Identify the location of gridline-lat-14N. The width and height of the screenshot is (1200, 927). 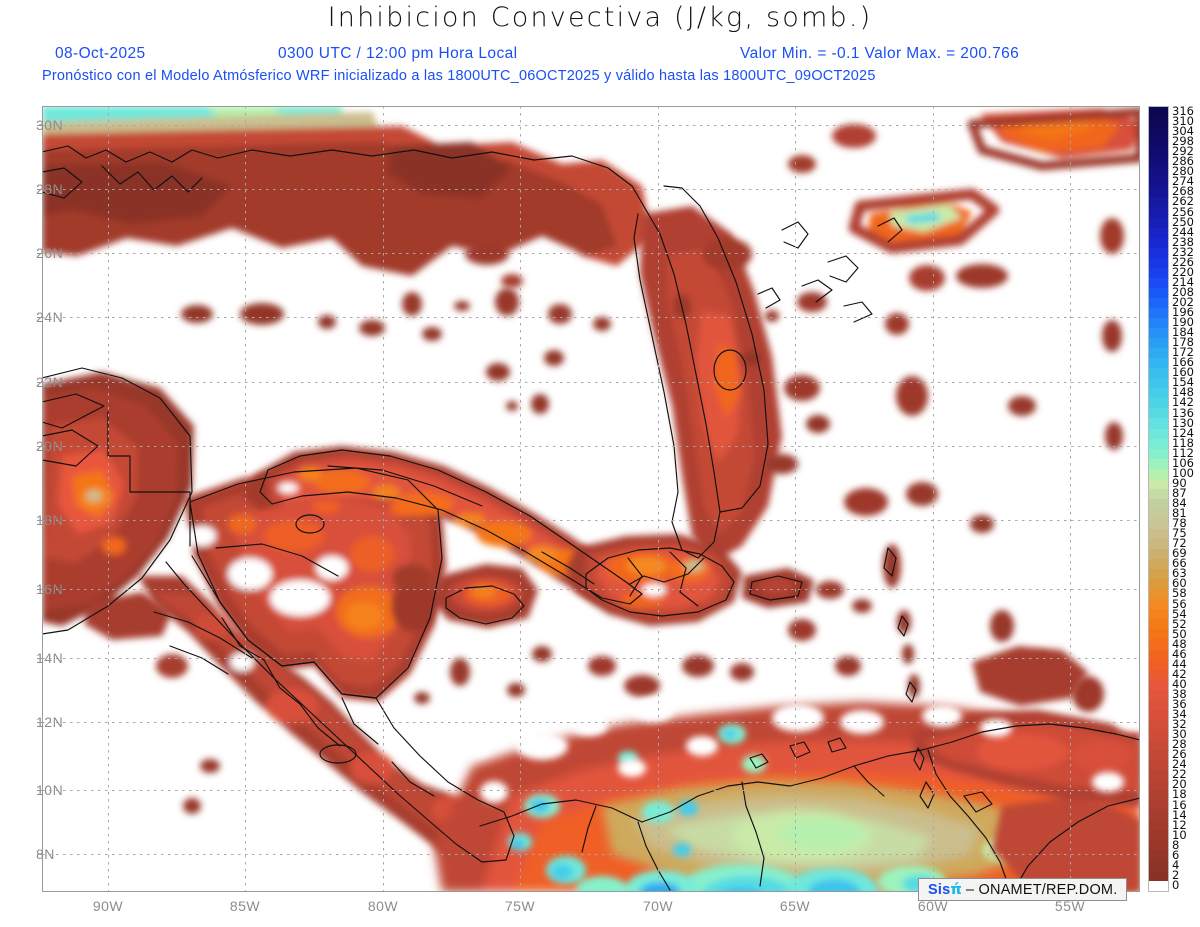
(591, 658).